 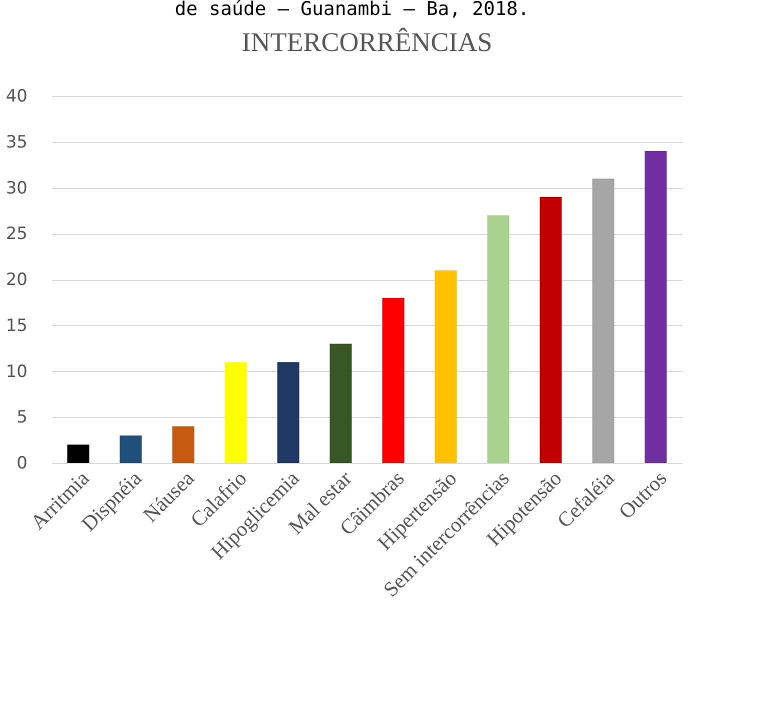 I want to click on y-tick-label: 20, so click(x=17, y=280).